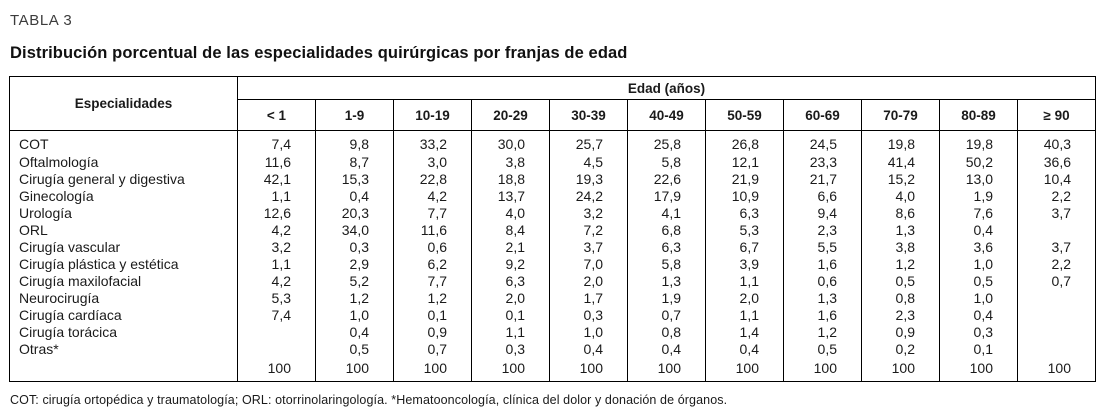 Image resolution: width=1105 pixels, height=409 pixels. Describe the element at coordinates (432, 115) in the screenshot. I see `age-column-header: 10-19` at that location.